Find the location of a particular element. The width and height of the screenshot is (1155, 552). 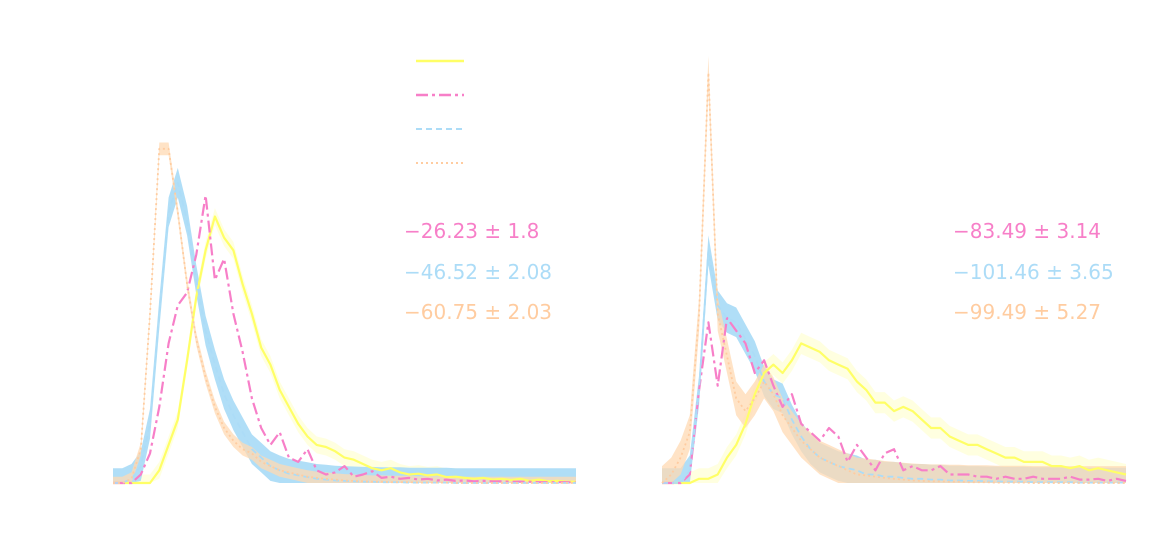

left-stat-pink: −26.23 ± 1.8 is located at coordinates (471, 231).